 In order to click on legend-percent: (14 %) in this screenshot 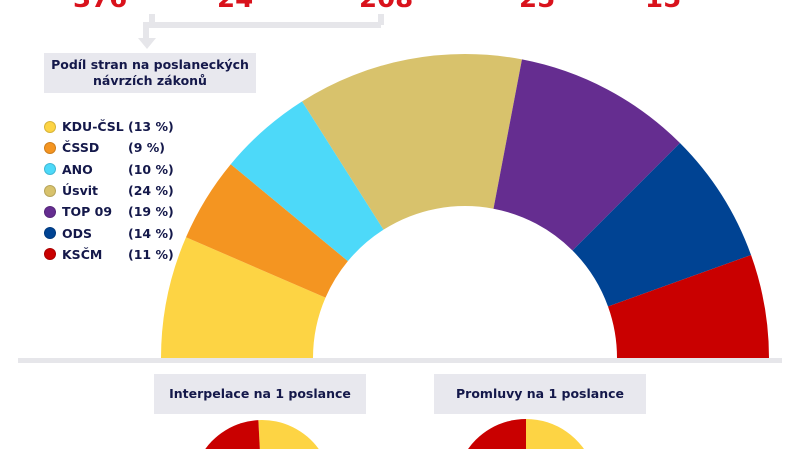, I will do `click(151, 233)`.